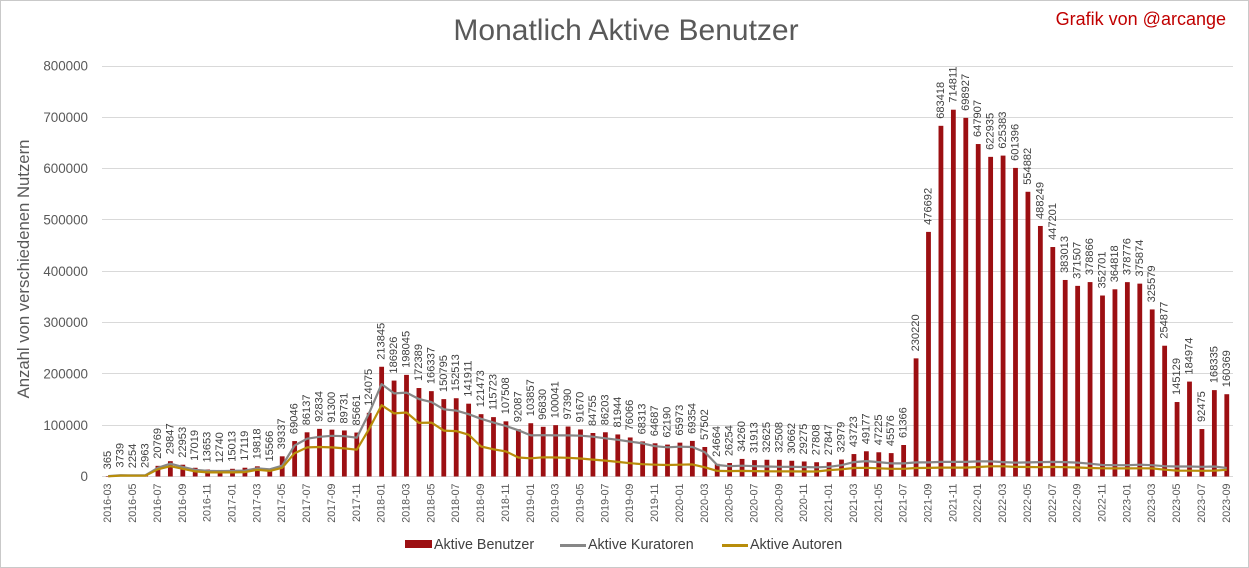 This screenshot has height=568, width=1249. Describe the element at coordinates (195, 445) in the screenshot. I see `svg-text: 17019` at that location.